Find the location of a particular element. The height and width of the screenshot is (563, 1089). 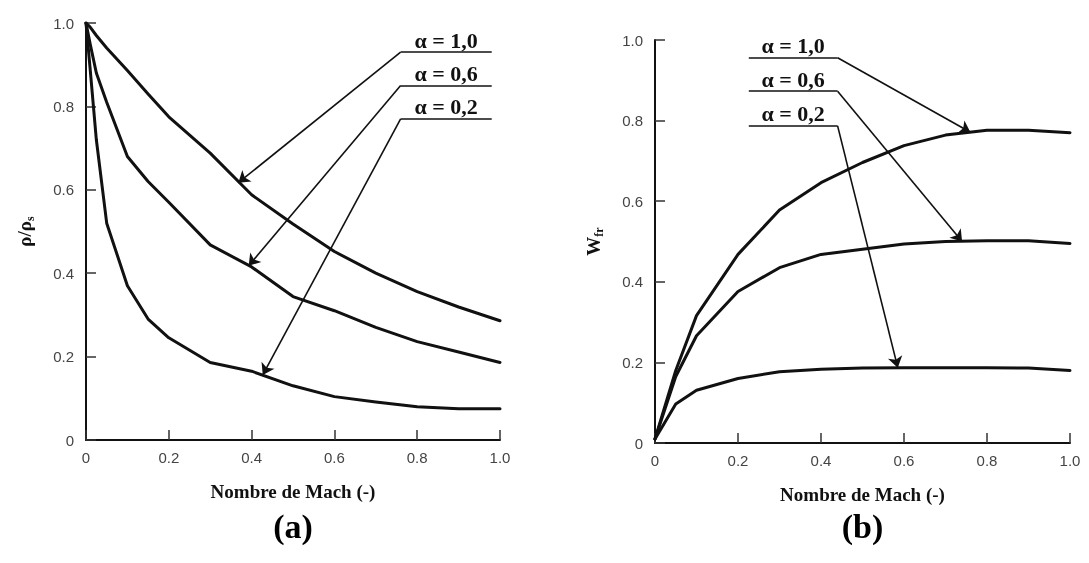

y-axis-title: ρ/ρs is located at coordinates (25, 231).